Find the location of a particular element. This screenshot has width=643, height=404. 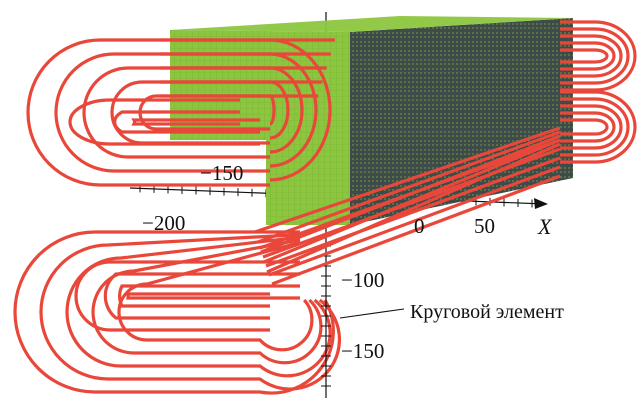

x-tick-label-0: 0 is located at coordinates (419, 226).